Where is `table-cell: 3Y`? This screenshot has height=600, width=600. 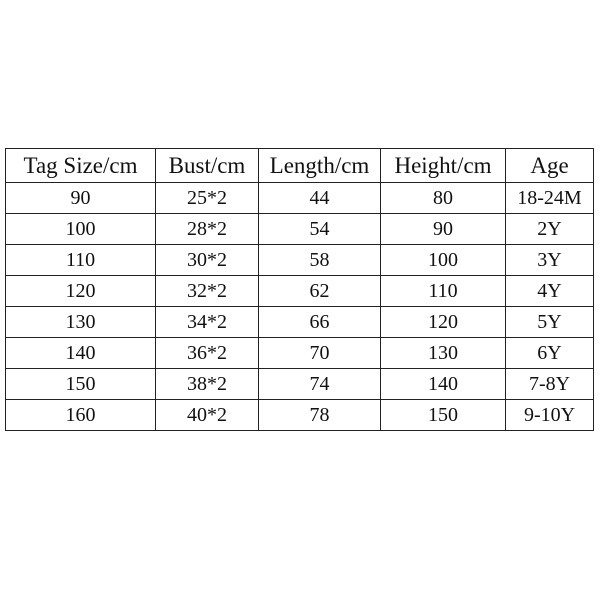 table-cell: 3Y is located at coordinates (549, 260).